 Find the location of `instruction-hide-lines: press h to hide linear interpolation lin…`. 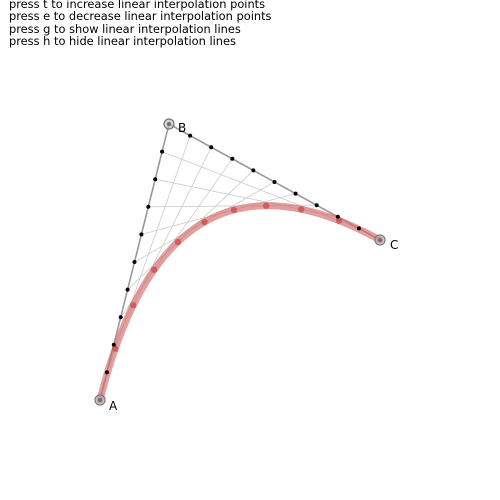

instruction-hide-lines: press h to hide linear interpolation lin… is located at coordinates (122, 40).